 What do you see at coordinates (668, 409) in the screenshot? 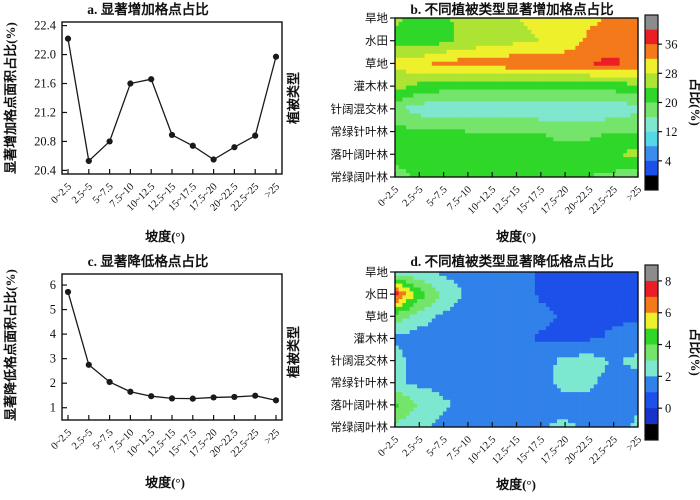
I see `colorbar-tick-label: 0` at bounding box center [668, 409].